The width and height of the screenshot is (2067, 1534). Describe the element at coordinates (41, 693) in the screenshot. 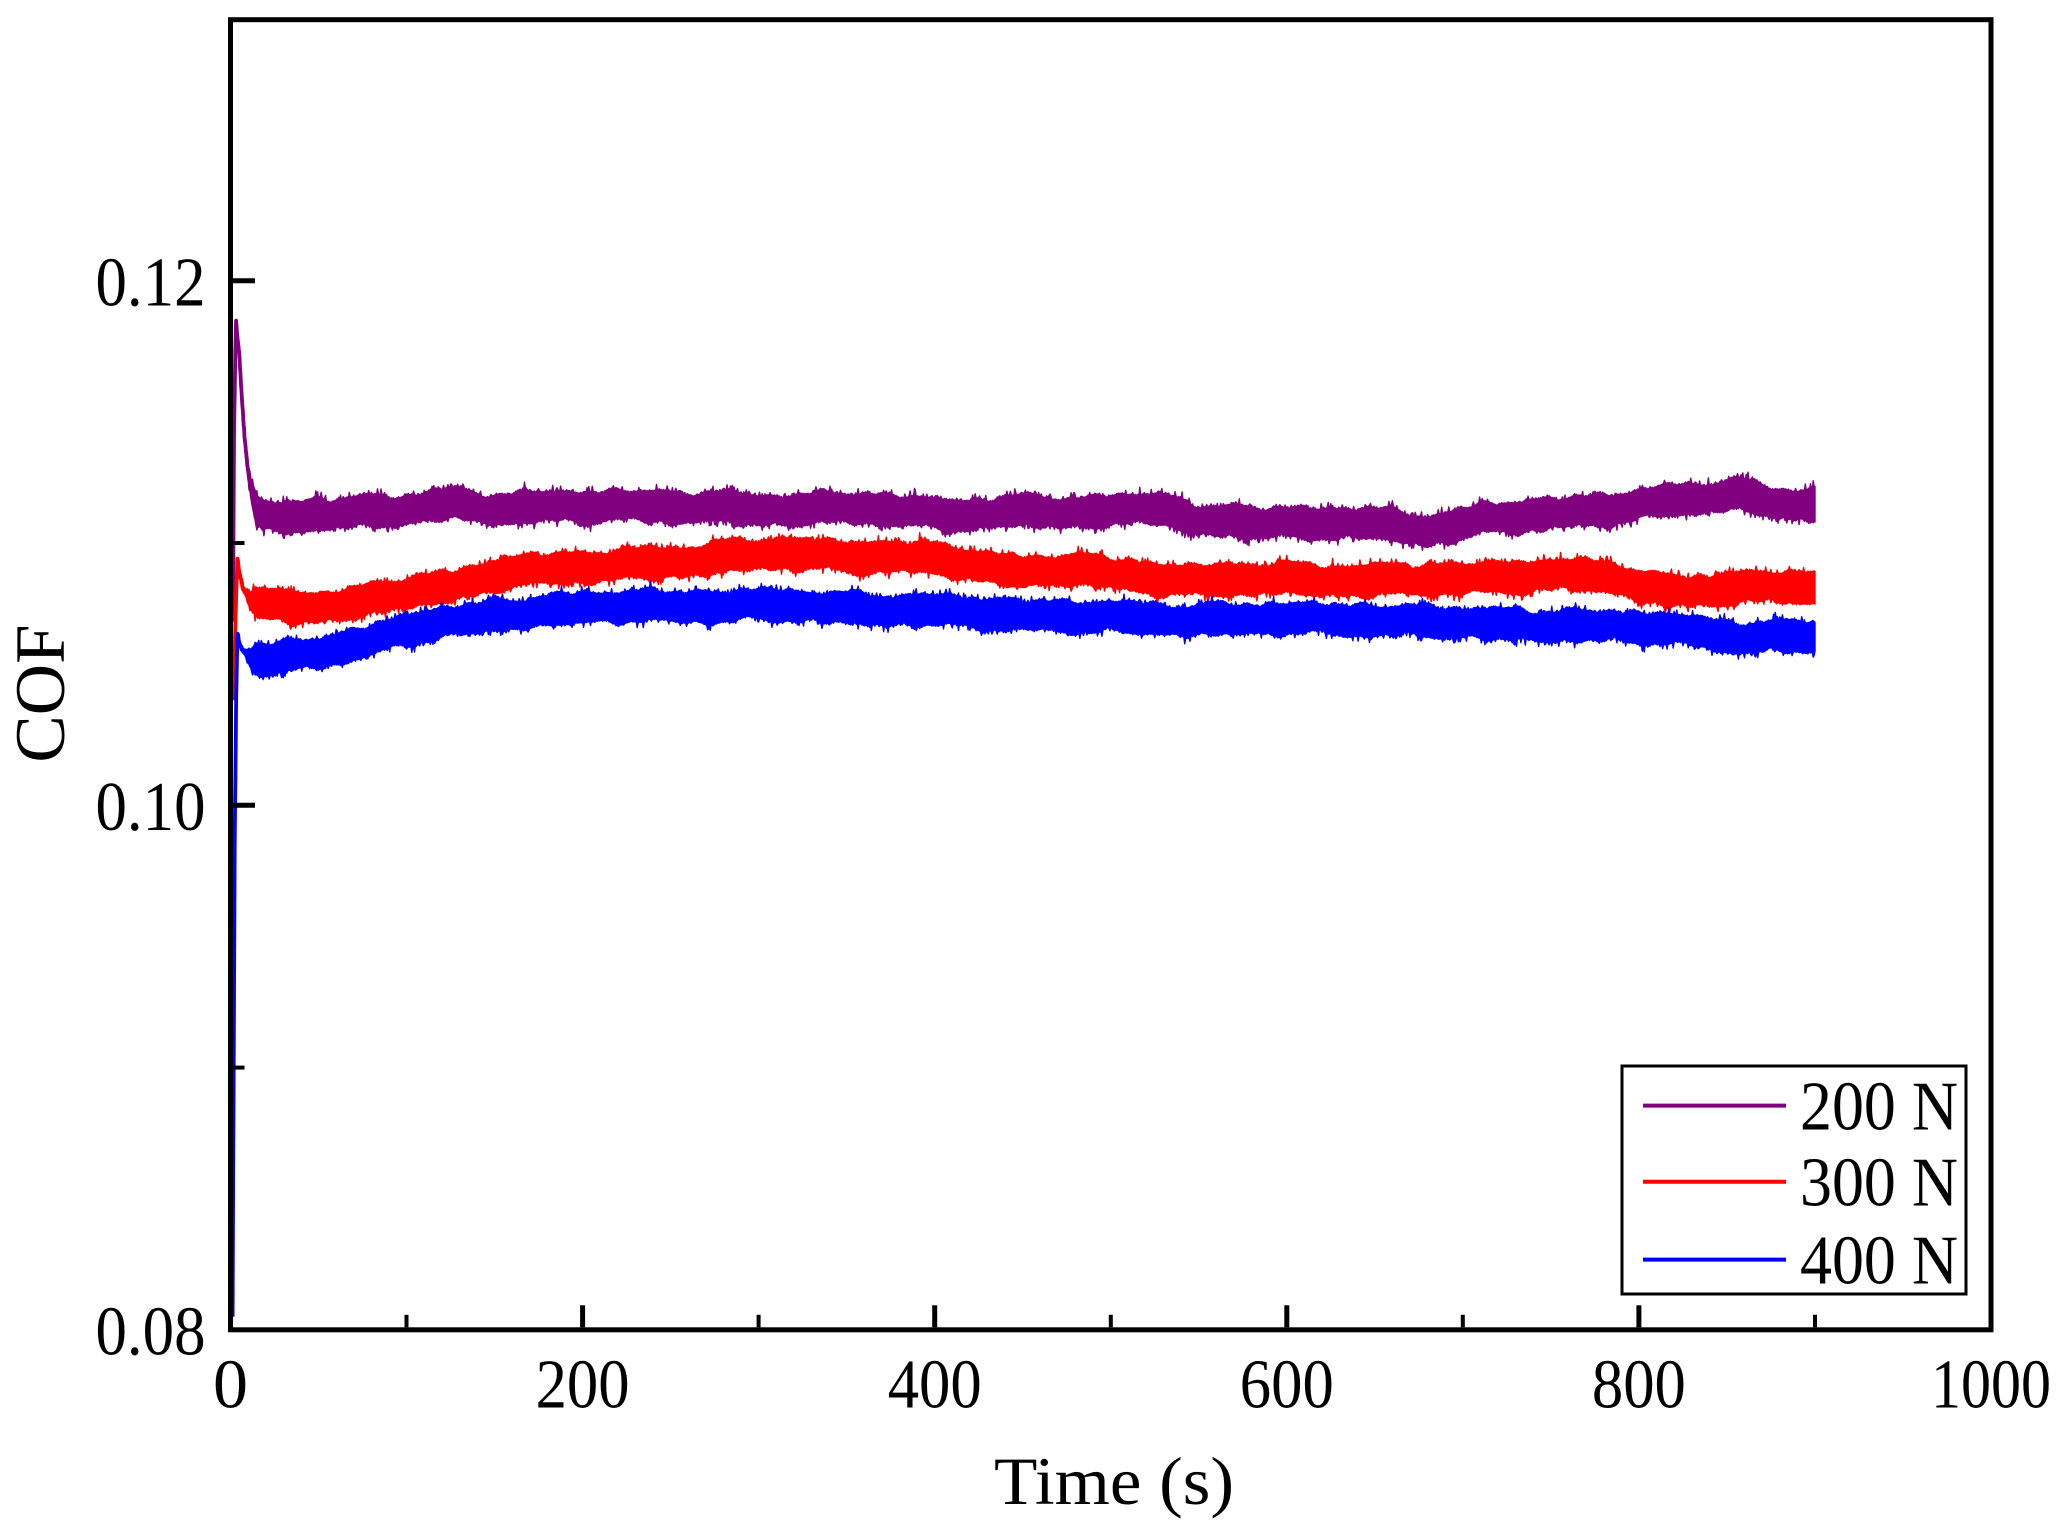

I see `svg-text: COF` at that location.